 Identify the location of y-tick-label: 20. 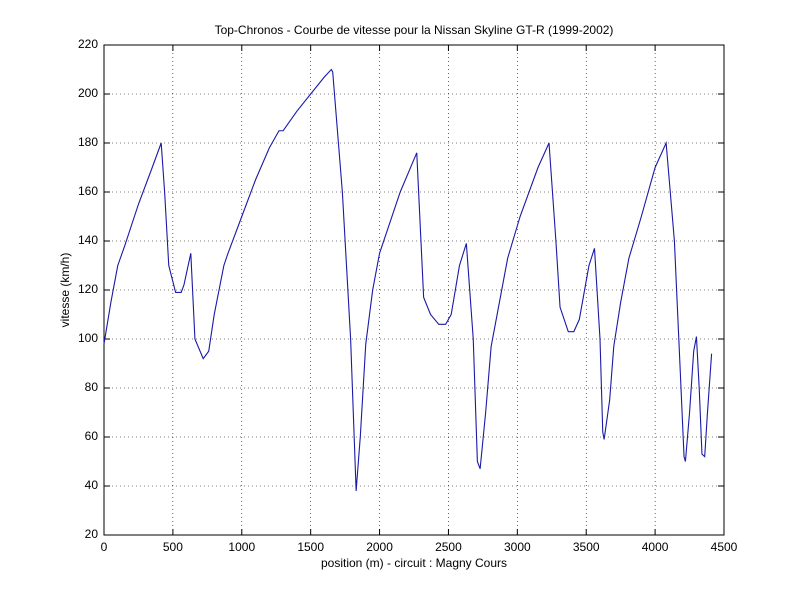
(92, 534).